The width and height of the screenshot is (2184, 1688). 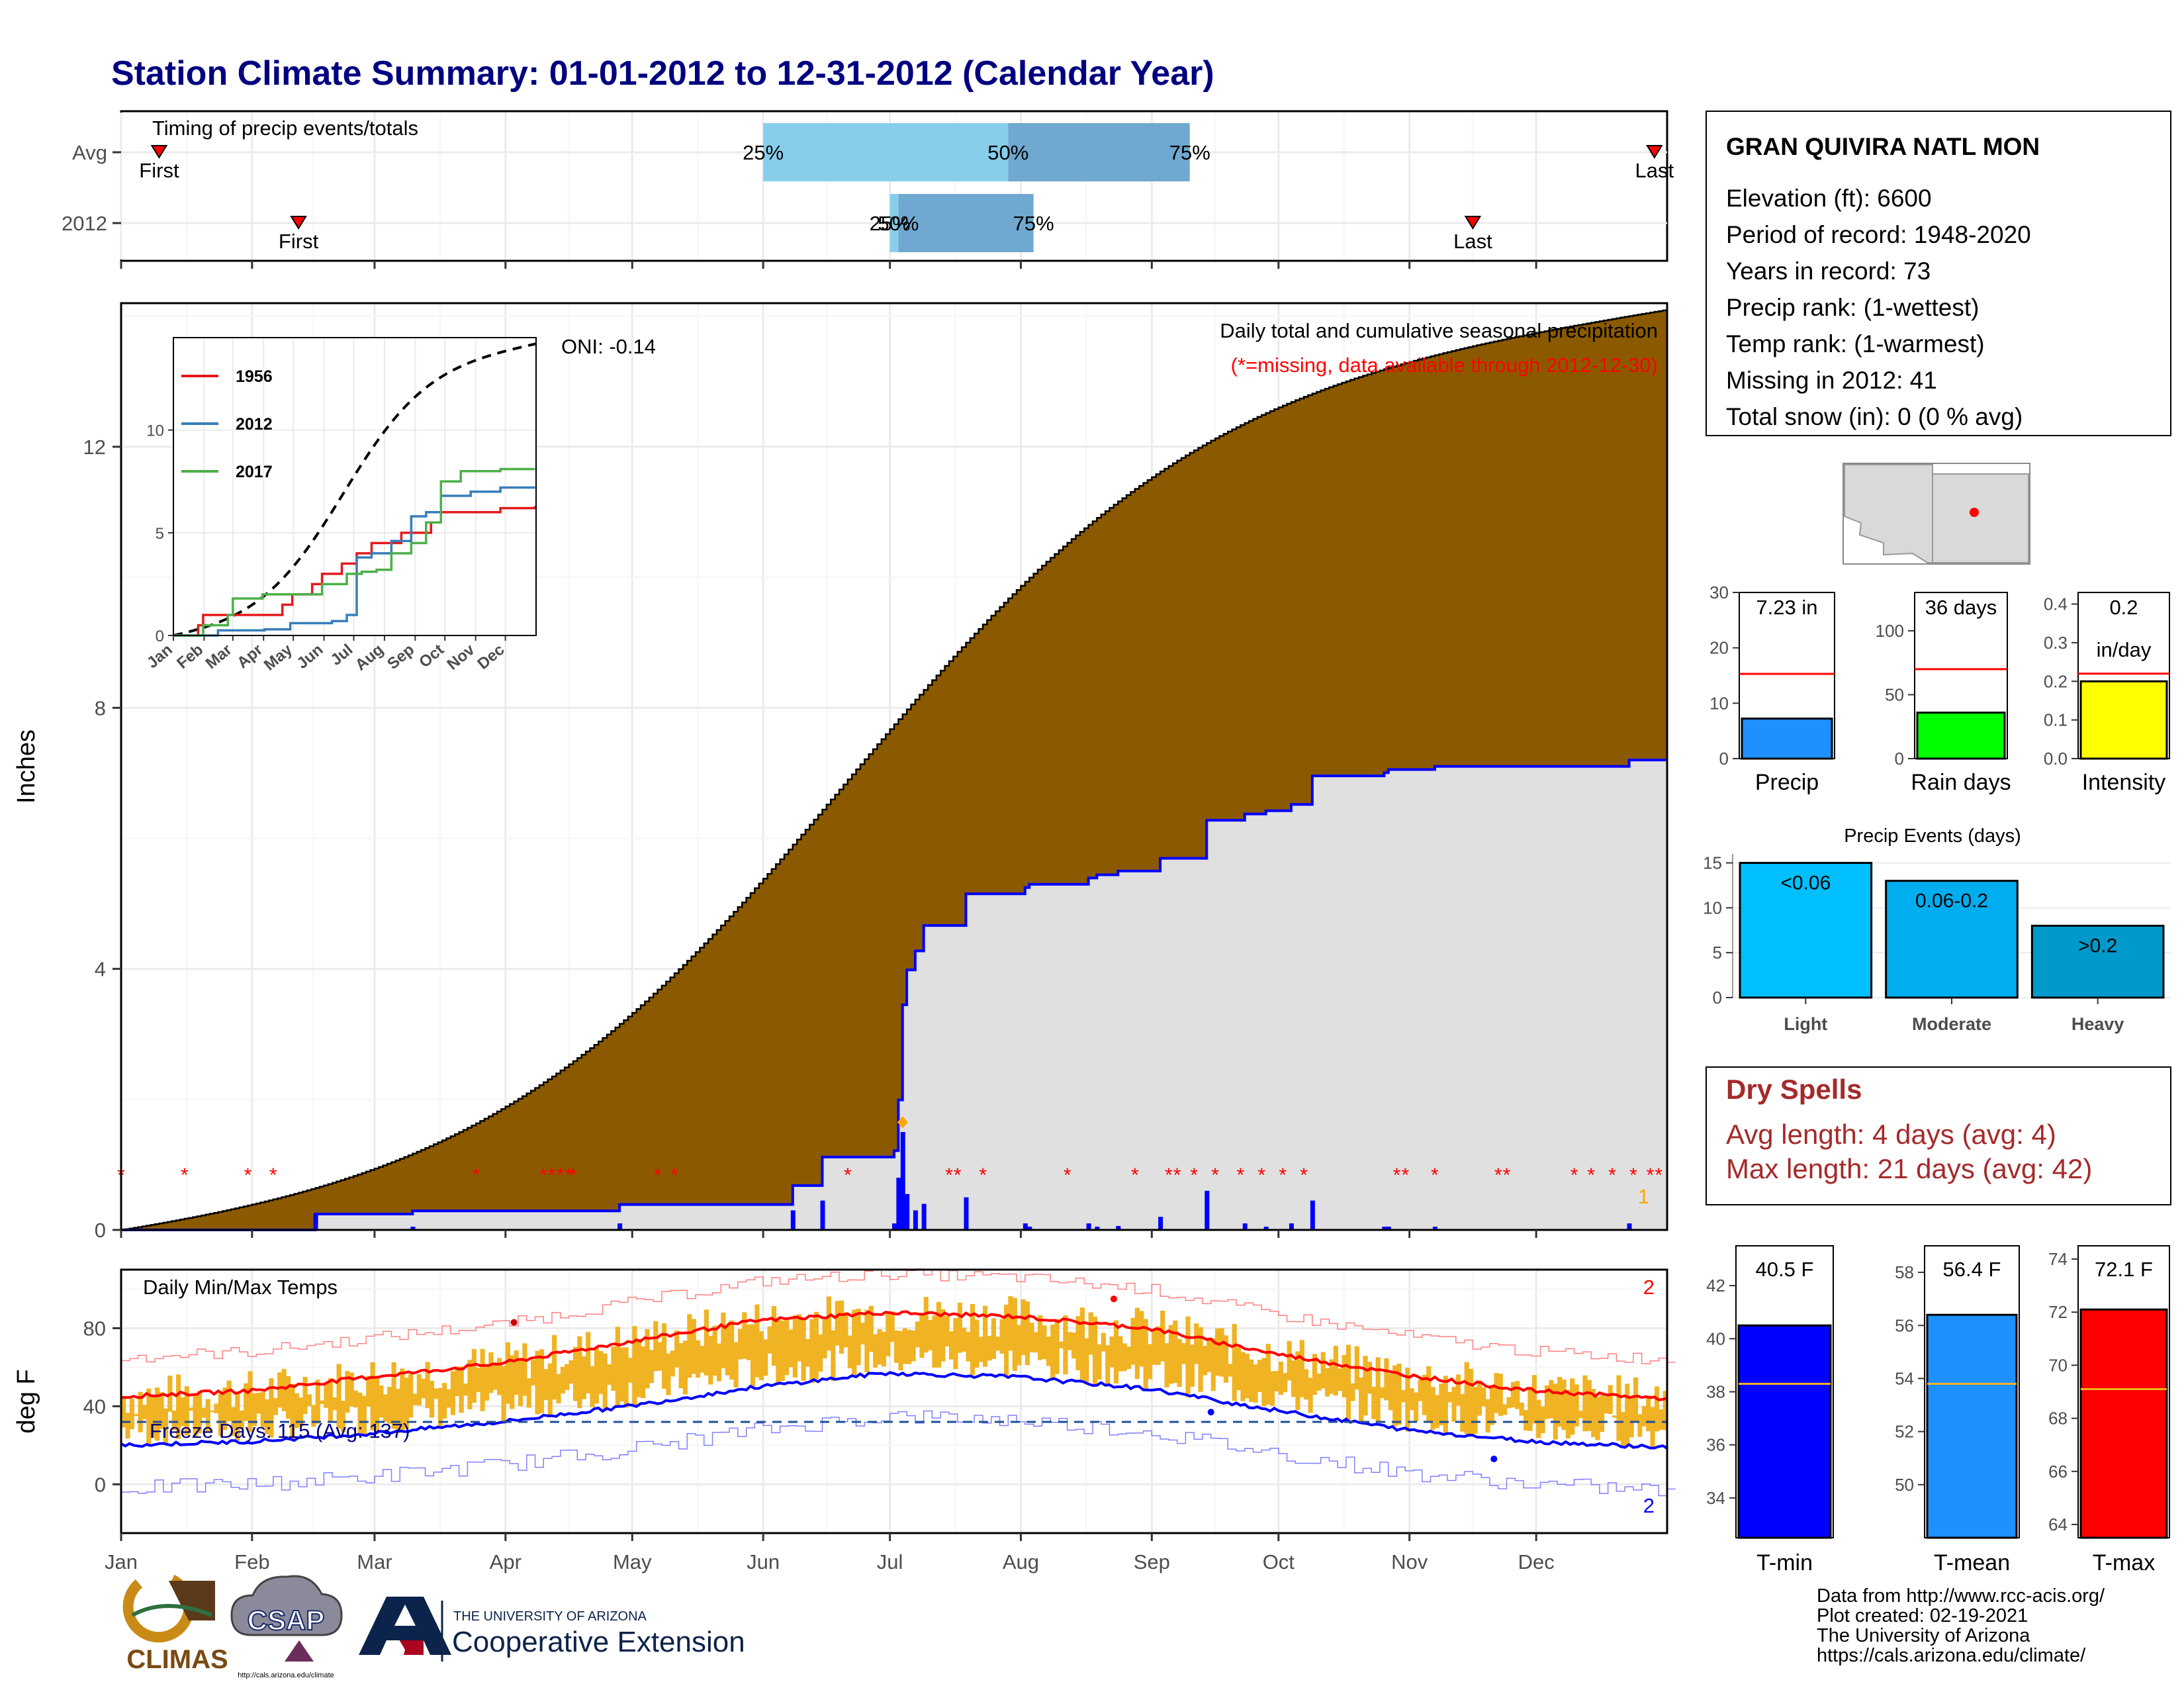 I want to click on events-ytick-label: 5, so click(x=1718, y=952).